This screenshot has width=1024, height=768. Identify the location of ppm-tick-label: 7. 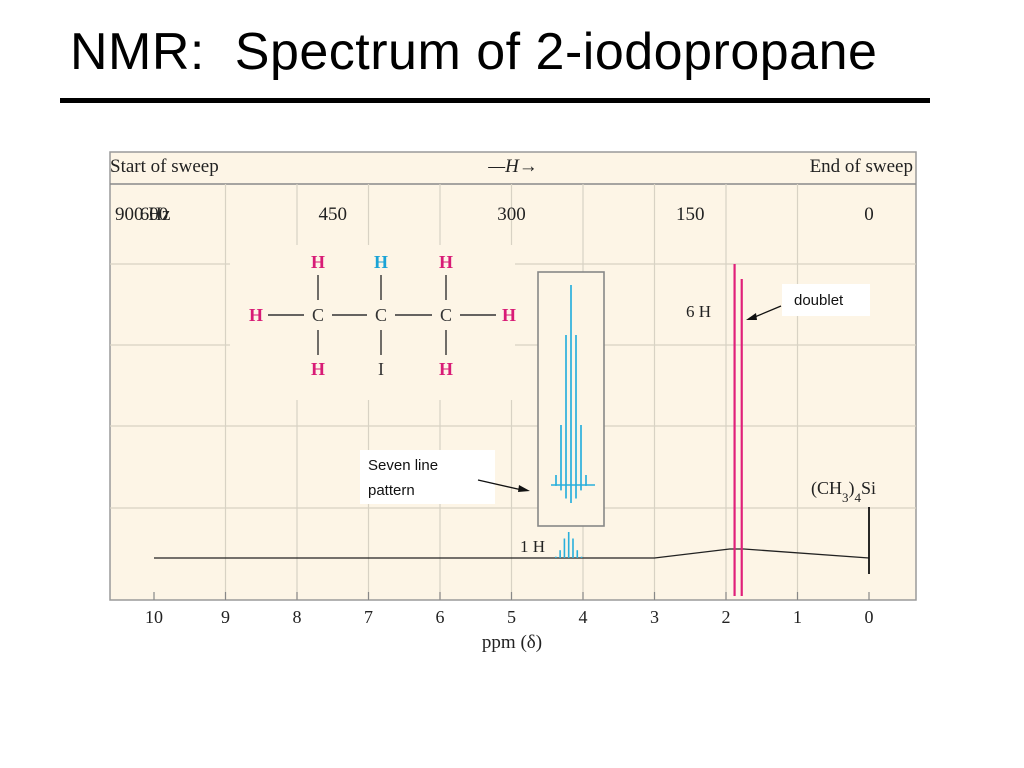
(368, 617).